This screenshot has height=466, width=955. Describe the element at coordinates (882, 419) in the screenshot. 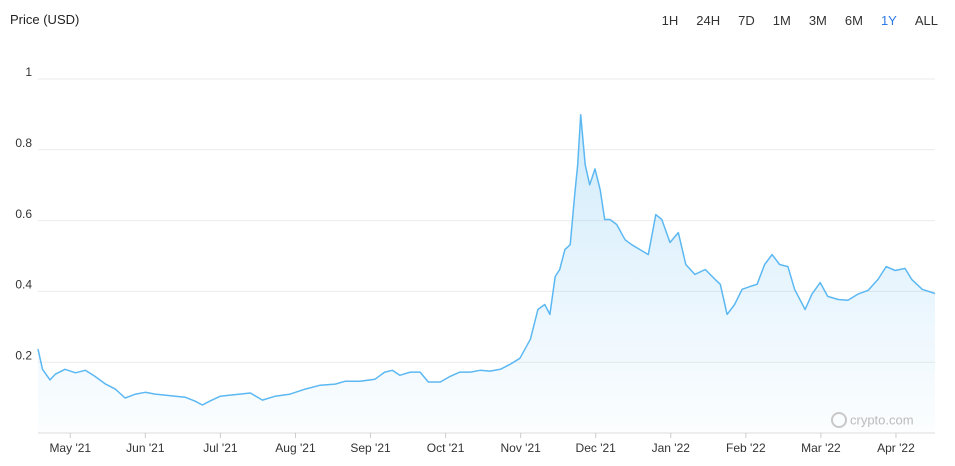

I see `watermark: crypto.com` at that location.